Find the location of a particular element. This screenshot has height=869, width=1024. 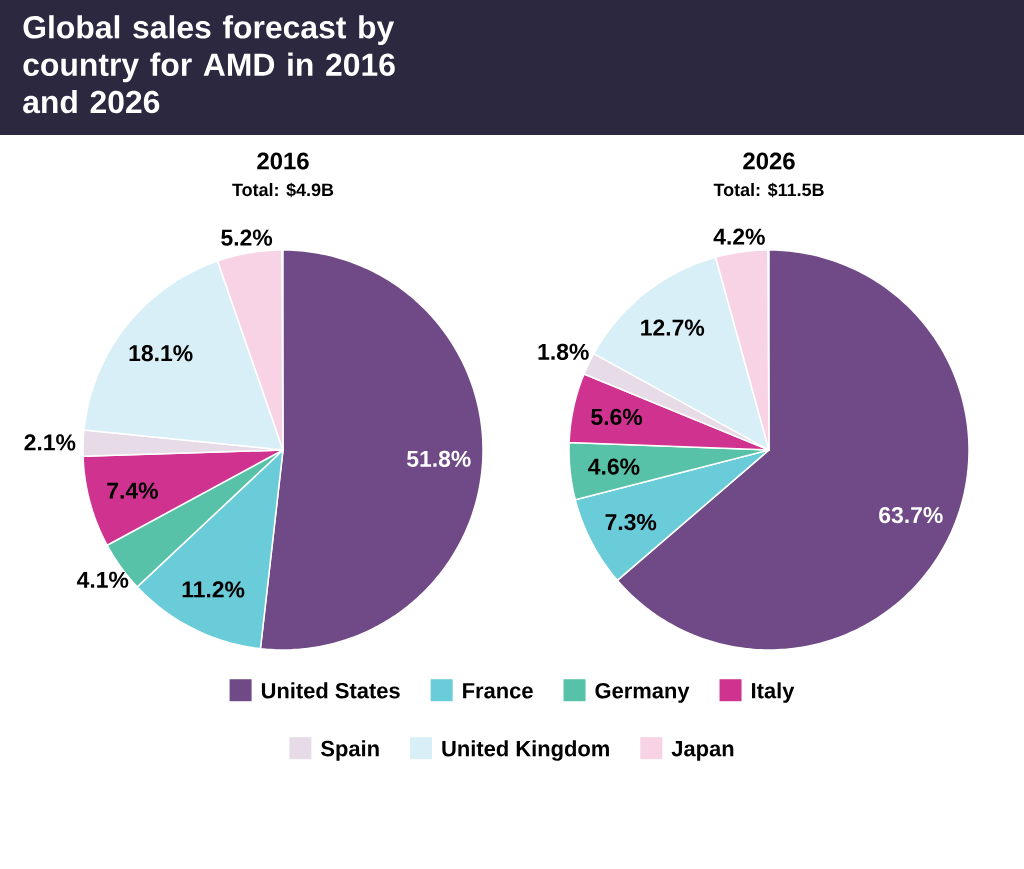

data-label: 7.4% is located at coordinates (132, 490).